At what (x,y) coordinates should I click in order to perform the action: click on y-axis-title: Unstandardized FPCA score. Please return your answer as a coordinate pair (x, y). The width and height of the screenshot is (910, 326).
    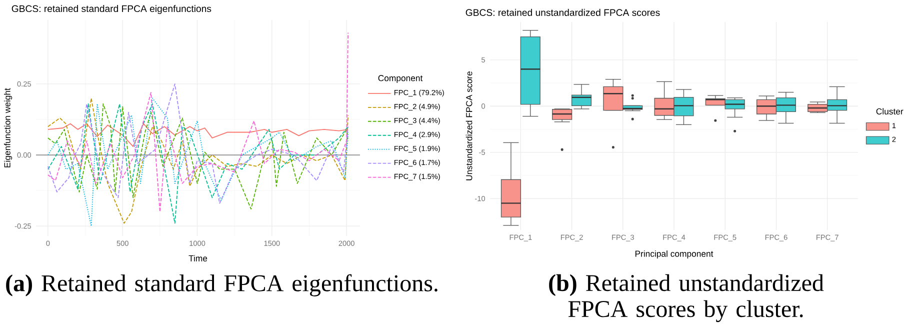
    Looking at the image, I should click on (469, 125).